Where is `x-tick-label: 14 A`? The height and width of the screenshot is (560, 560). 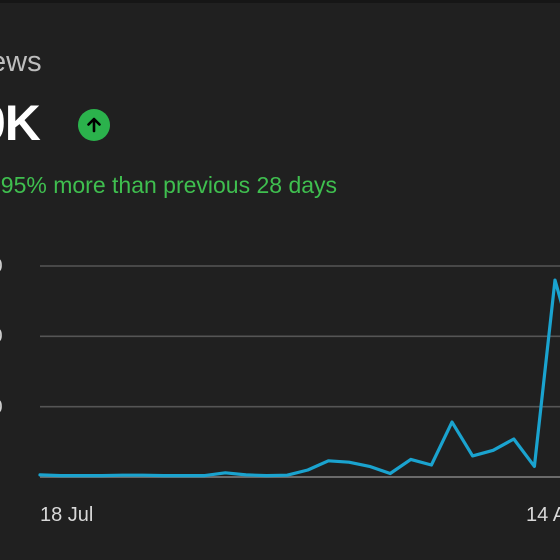 x-tick-label: 14 A is located at coordinates (543, 515).